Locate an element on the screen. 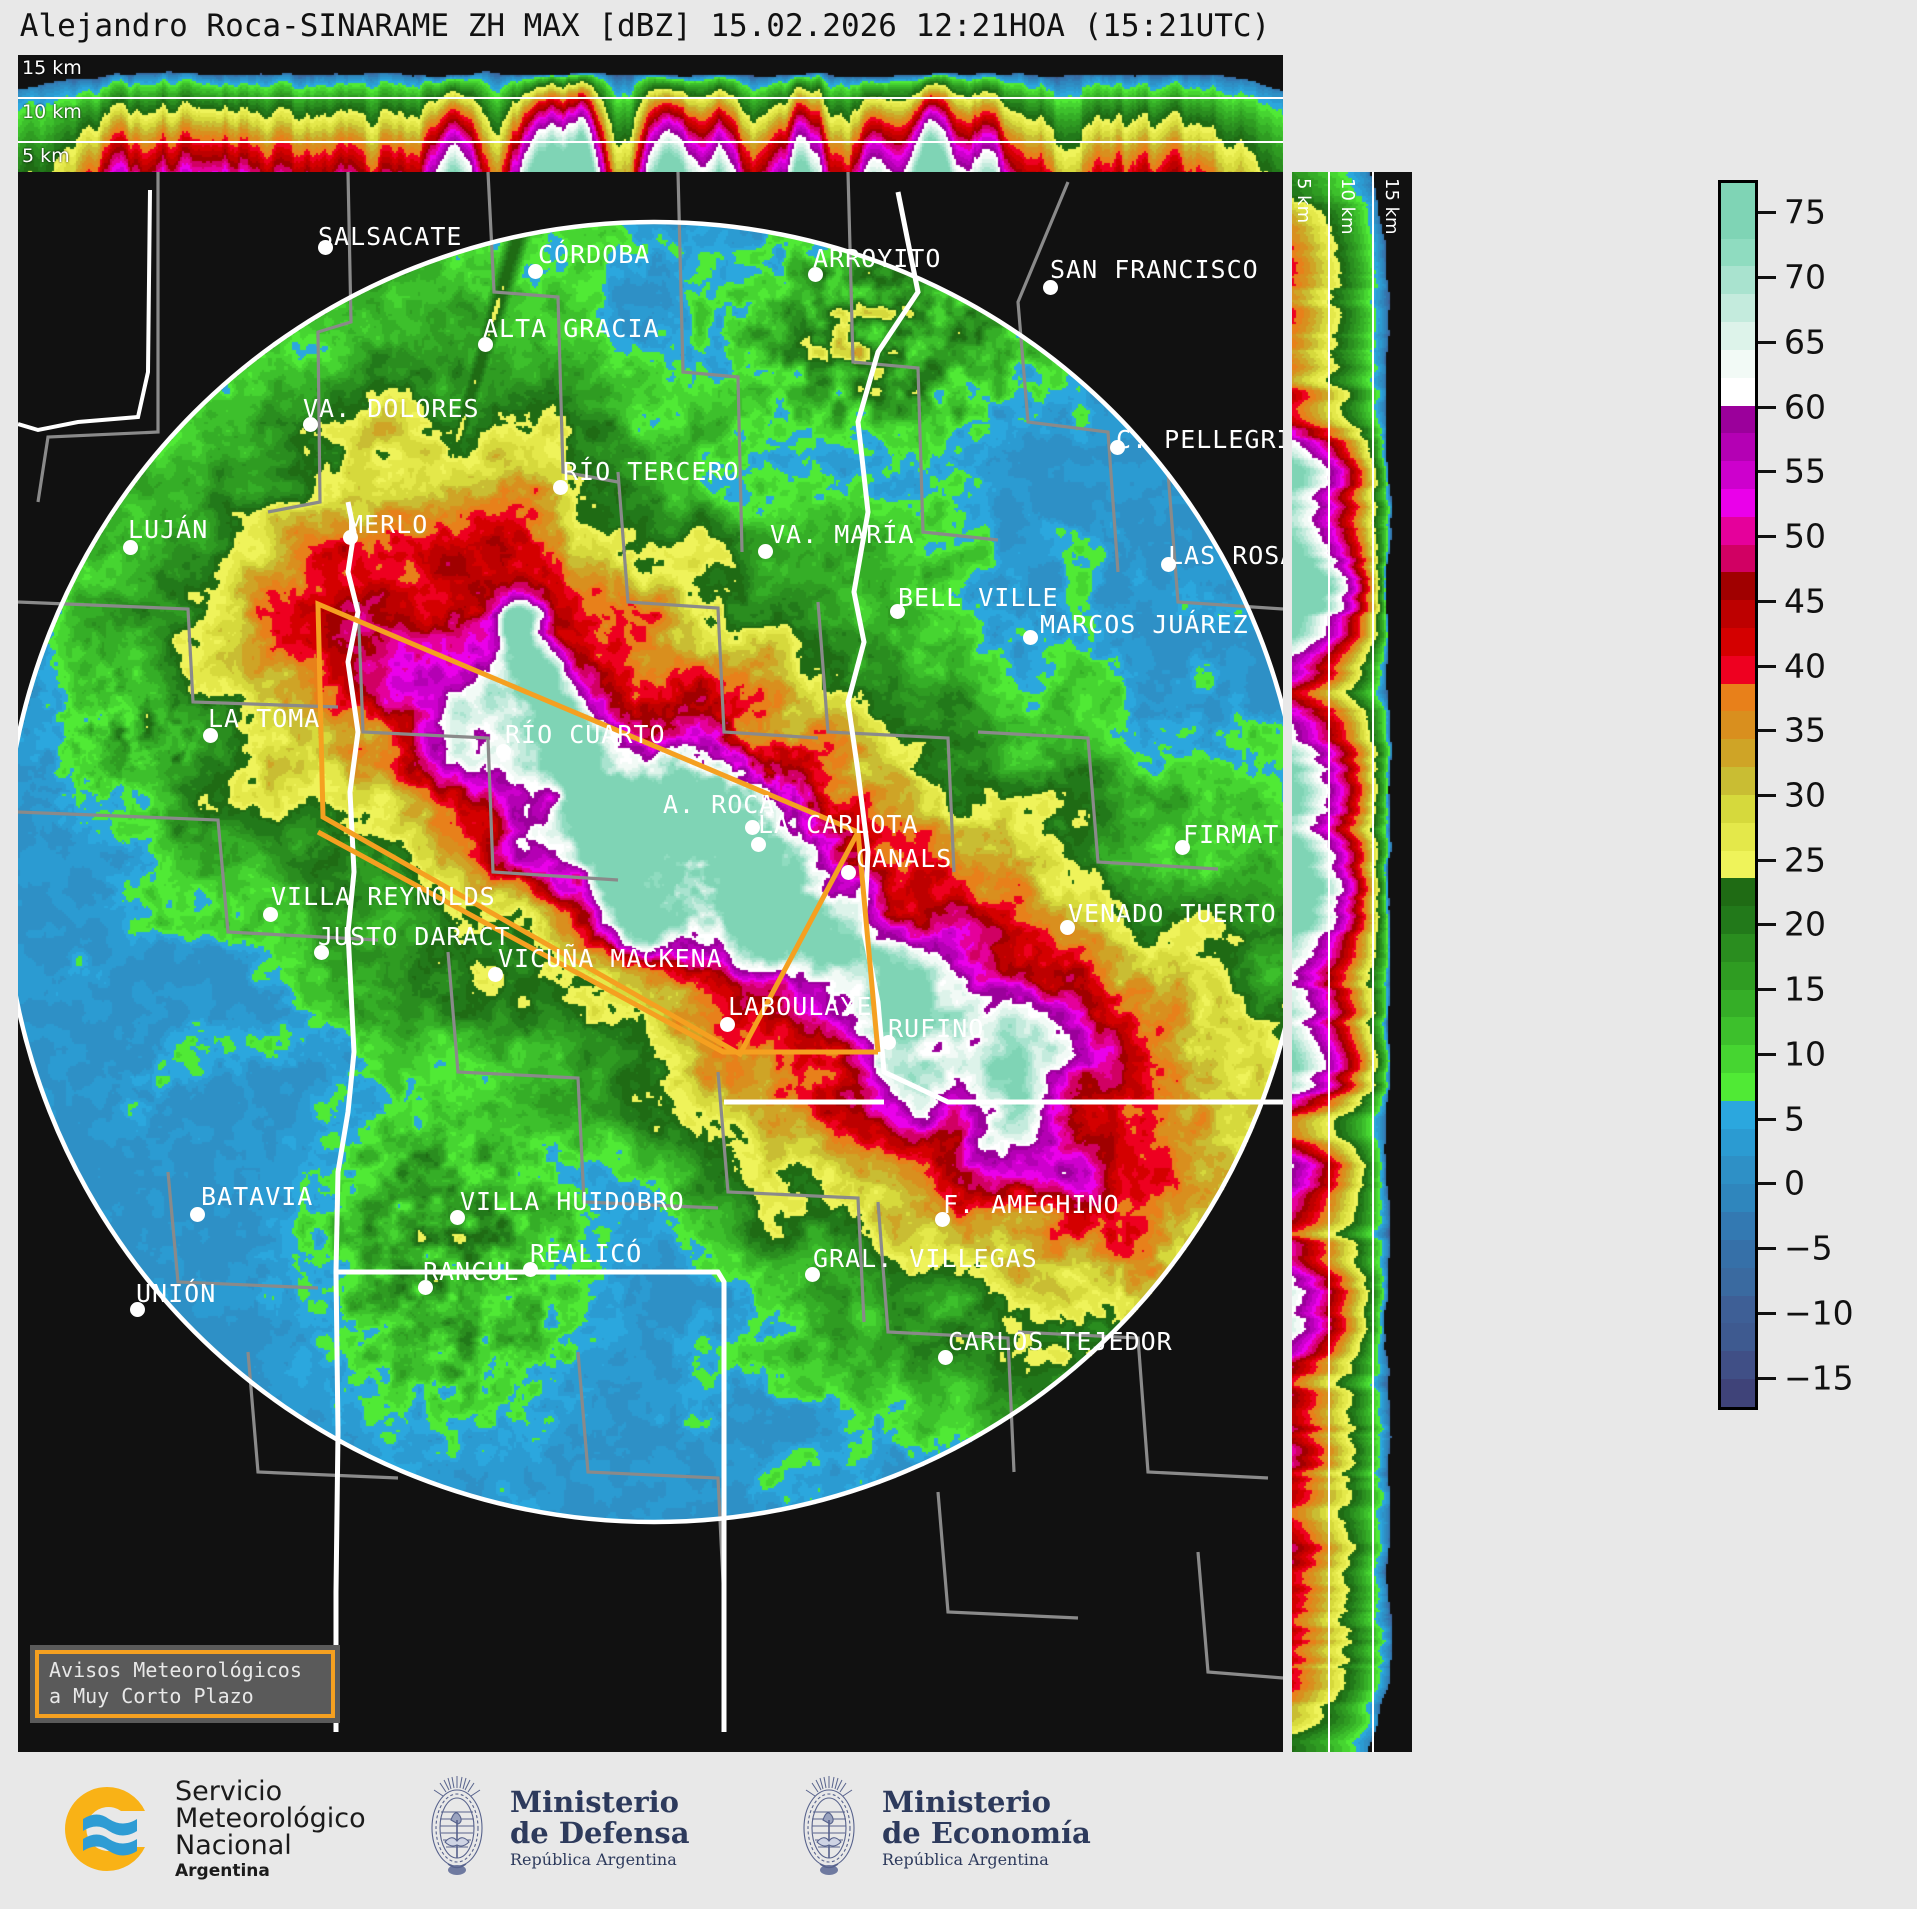 The width and height of the screenshot is (1917, 1909). colorbar-tick-label: 70 is located at coordinates (1805, 277).